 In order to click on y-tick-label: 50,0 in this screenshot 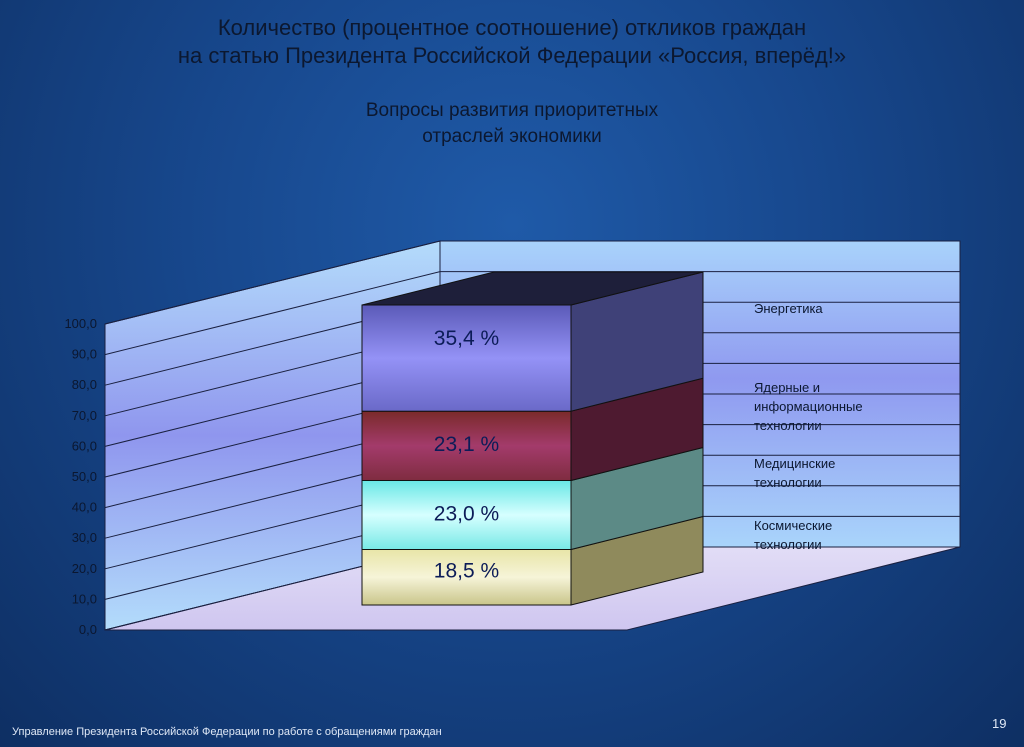, I will do `click(84, 476)`.